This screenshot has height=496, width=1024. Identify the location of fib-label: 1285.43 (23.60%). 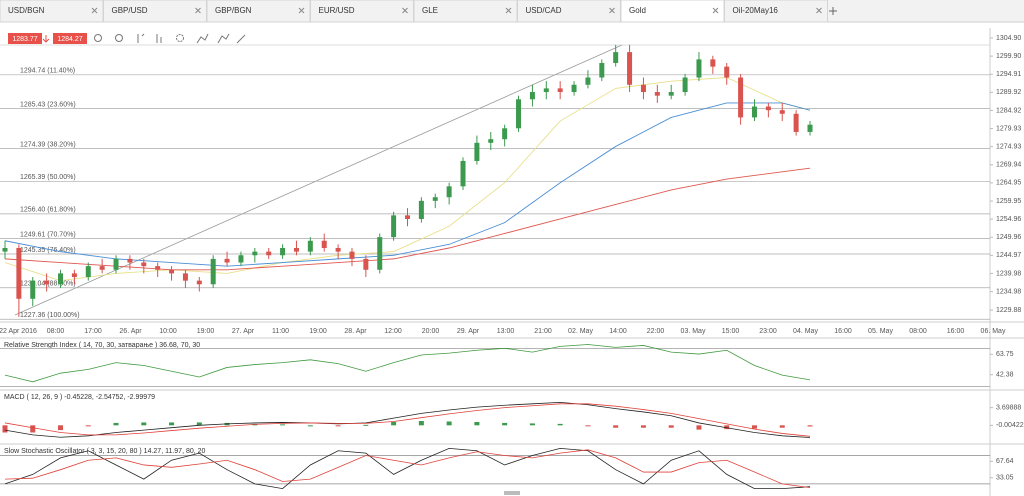
(48, 104).